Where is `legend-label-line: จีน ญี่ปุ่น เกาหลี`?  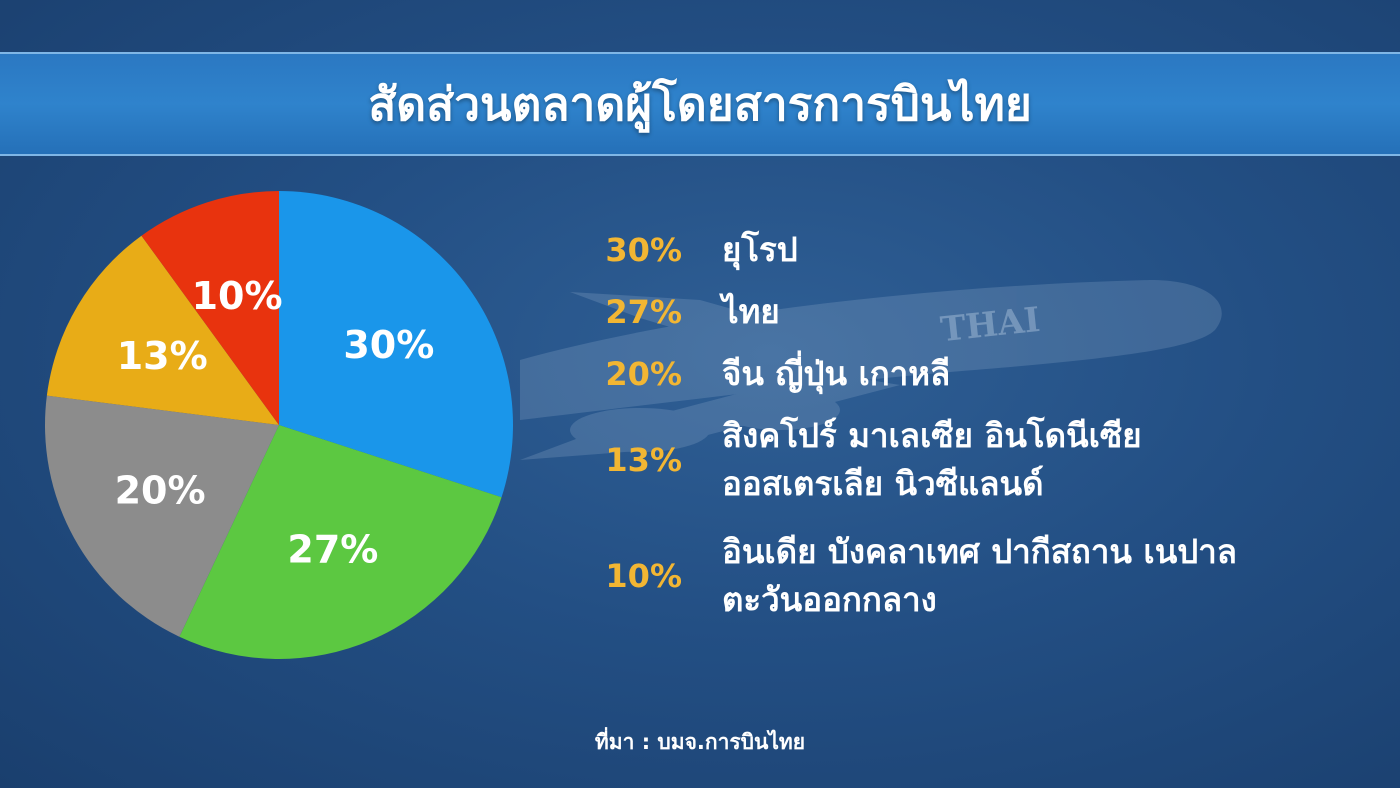
legend-label-line: จีน ญี่ปุ่น เกาหลี is located at coordinates (836, 373).